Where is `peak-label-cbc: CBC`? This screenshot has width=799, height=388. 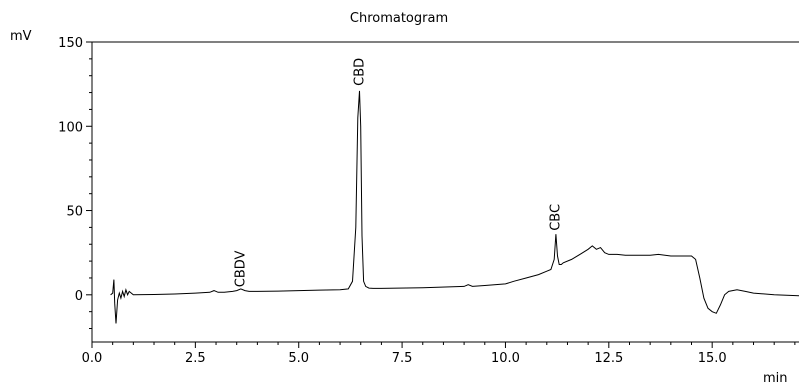
peak-label-cbc: CBC is located at coordinates (555, 217).